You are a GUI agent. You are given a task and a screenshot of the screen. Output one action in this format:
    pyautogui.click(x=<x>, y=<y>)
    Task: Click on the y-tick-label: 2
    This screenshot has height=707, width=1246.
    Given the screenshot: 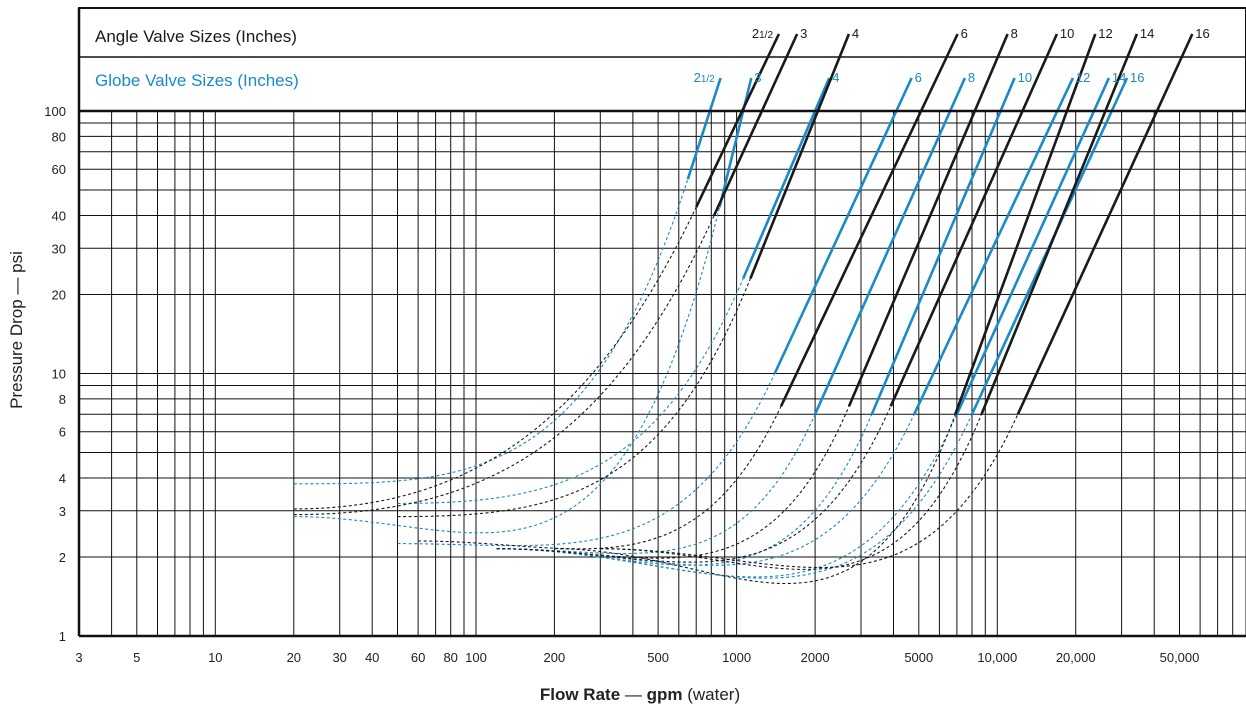 What is the action you would take?
    pyautogui.click(x=62, y=557)
    